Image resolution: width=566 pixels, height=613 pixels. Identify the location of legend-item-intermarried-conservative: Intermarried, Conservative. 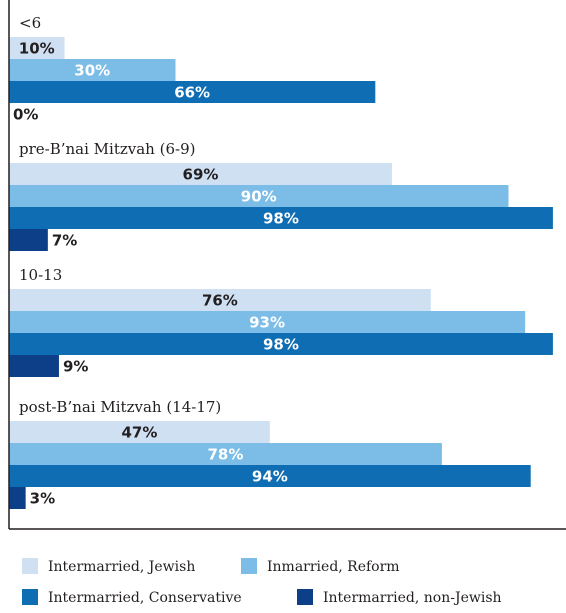
(132, 597).